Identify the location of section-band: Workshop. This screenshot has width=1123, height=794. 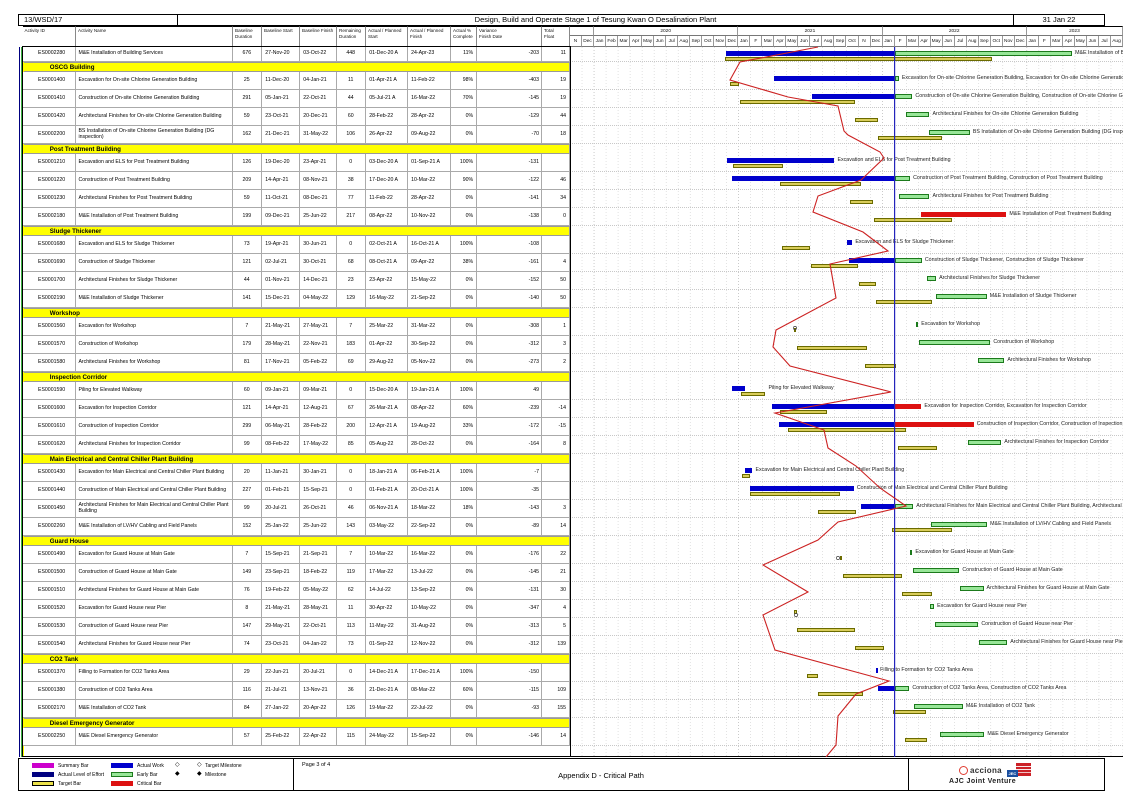
(296, 313).